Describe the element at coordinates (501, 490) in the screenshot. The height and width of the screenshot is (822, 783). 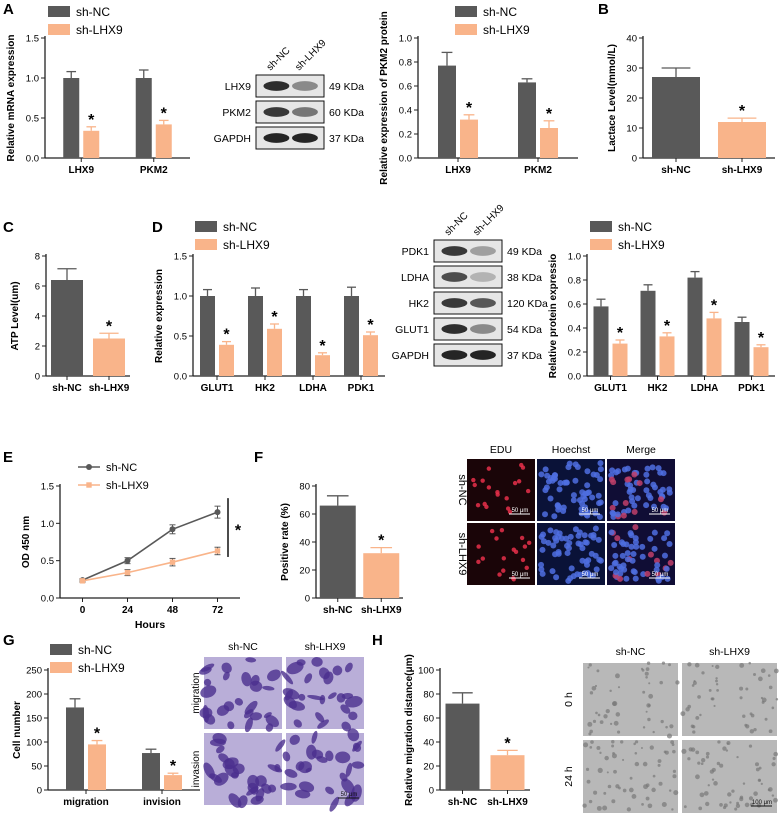
I see `micrograph-f: 50 μm` at that location.